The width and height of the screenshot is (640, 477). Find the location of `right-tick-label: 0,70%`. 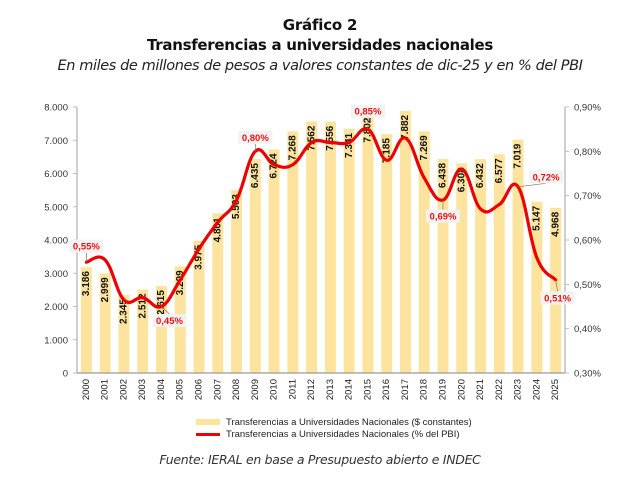

right-tick-label: 0,70% is located at coordinates (587, 196).